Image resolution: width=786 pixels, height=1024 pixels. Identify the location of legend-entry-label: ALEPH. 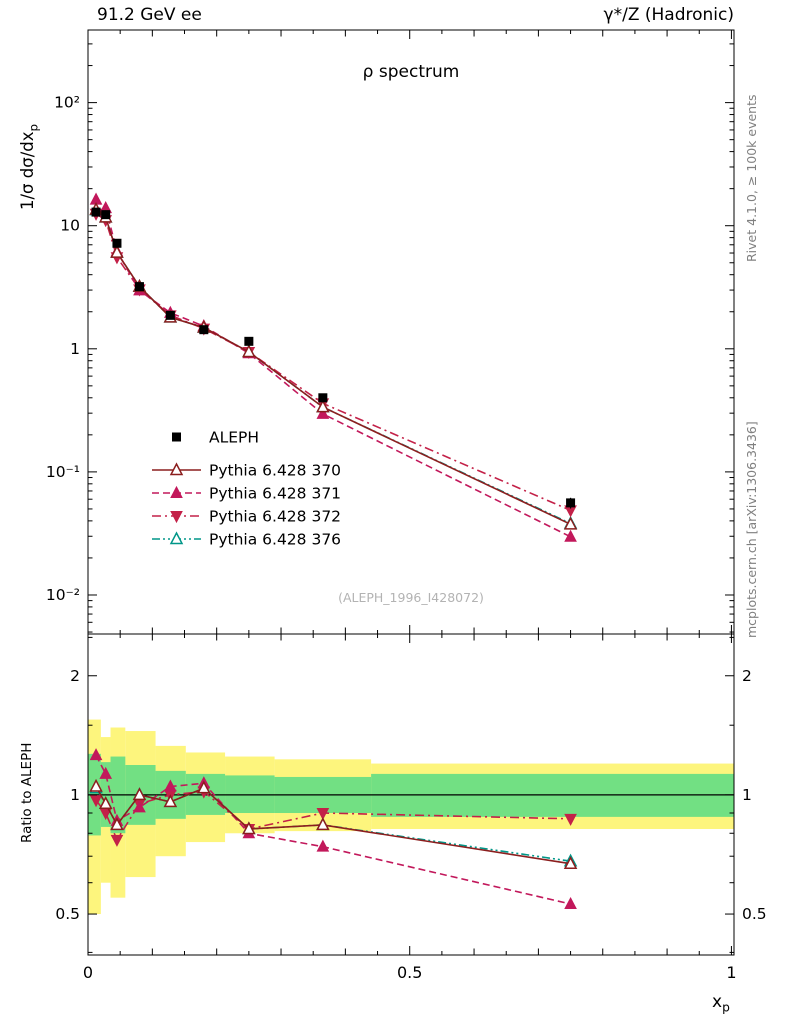
(234, 438).